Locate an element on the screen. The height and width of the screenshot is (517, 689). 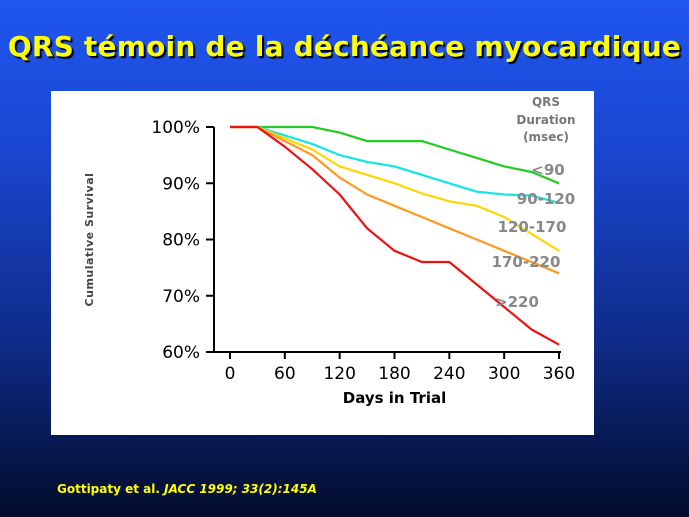
y-axis-label: Cumulative Survival is located at coordinates (89, 240).